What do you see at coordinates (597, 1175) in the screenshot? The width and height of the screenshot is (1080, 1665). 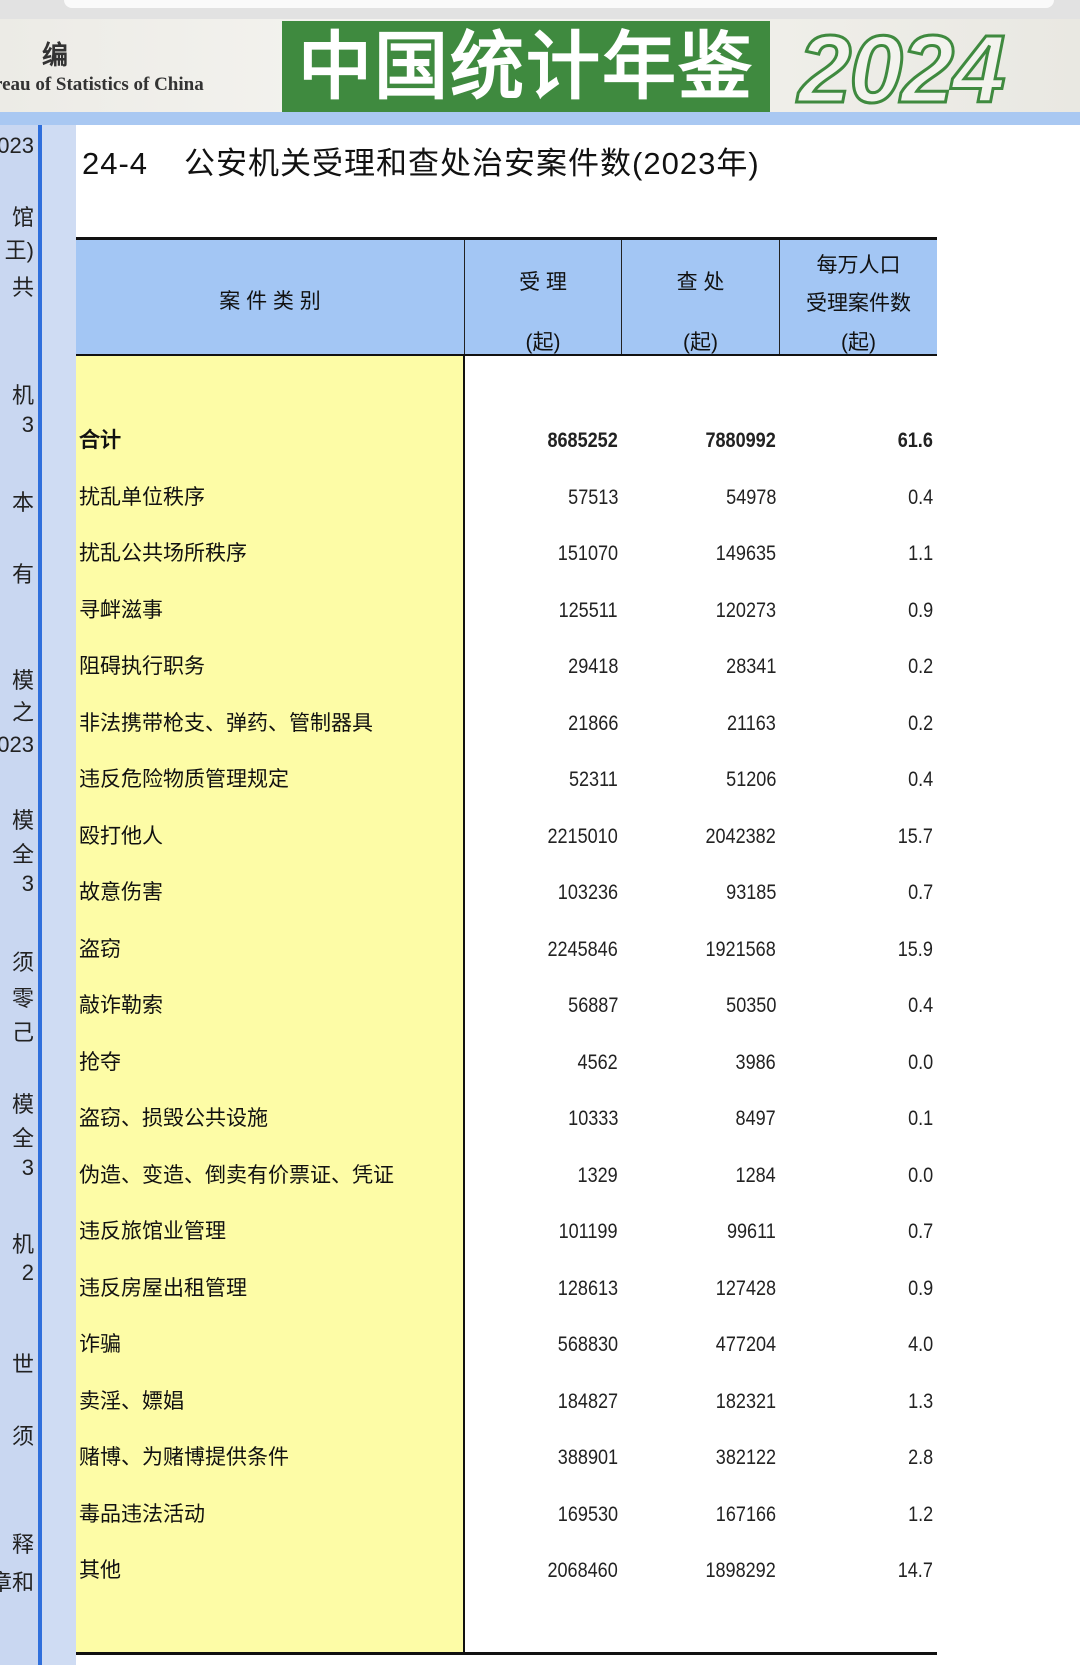 I see `accepted-cell: 1329` at bounding box center [597, 1175].